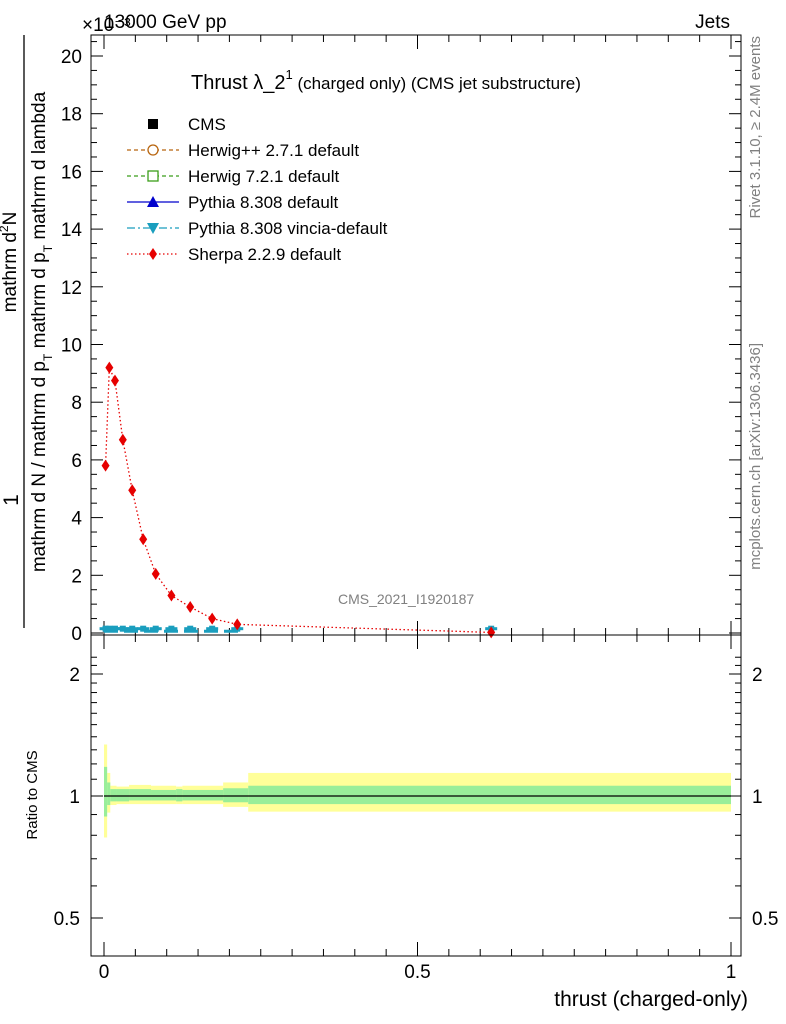 Image resolution: width=786 pixels, height=1024 pixels. Describe the element at coordinates (731, 972) in the screenshot. I see `x-tick-label: 1` at that location.